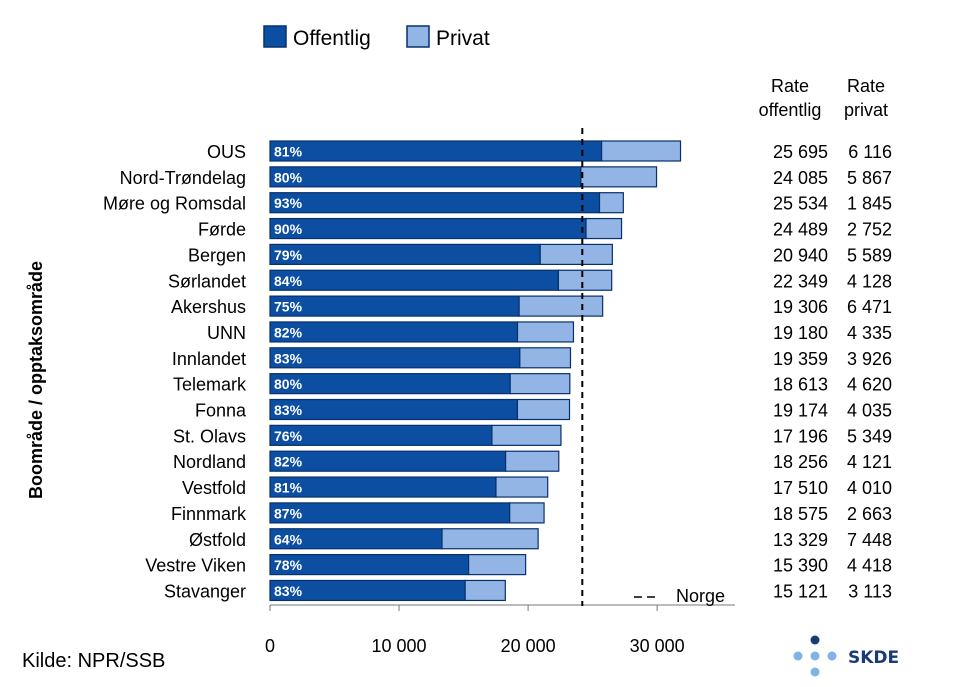 Image resolution: width=955 pixels, height=687 pixels. What do you see at coordinates (94, 661) in the screenshot?
I see `source-note: Kilde: NPR/SSB` at bounding box center [94, 661].